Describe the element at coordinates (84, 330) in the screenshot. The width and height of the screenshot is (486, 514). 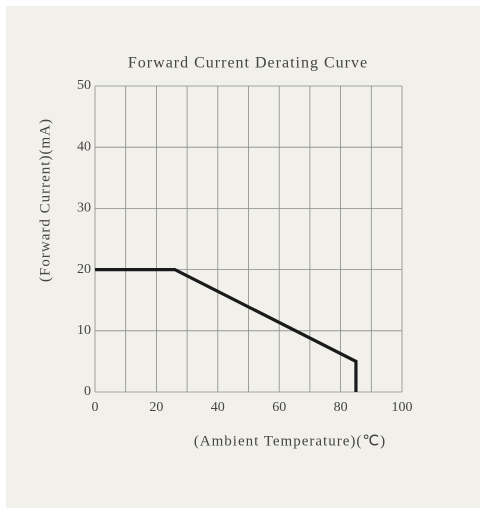
I see `y-tick-label: 10` at that location.